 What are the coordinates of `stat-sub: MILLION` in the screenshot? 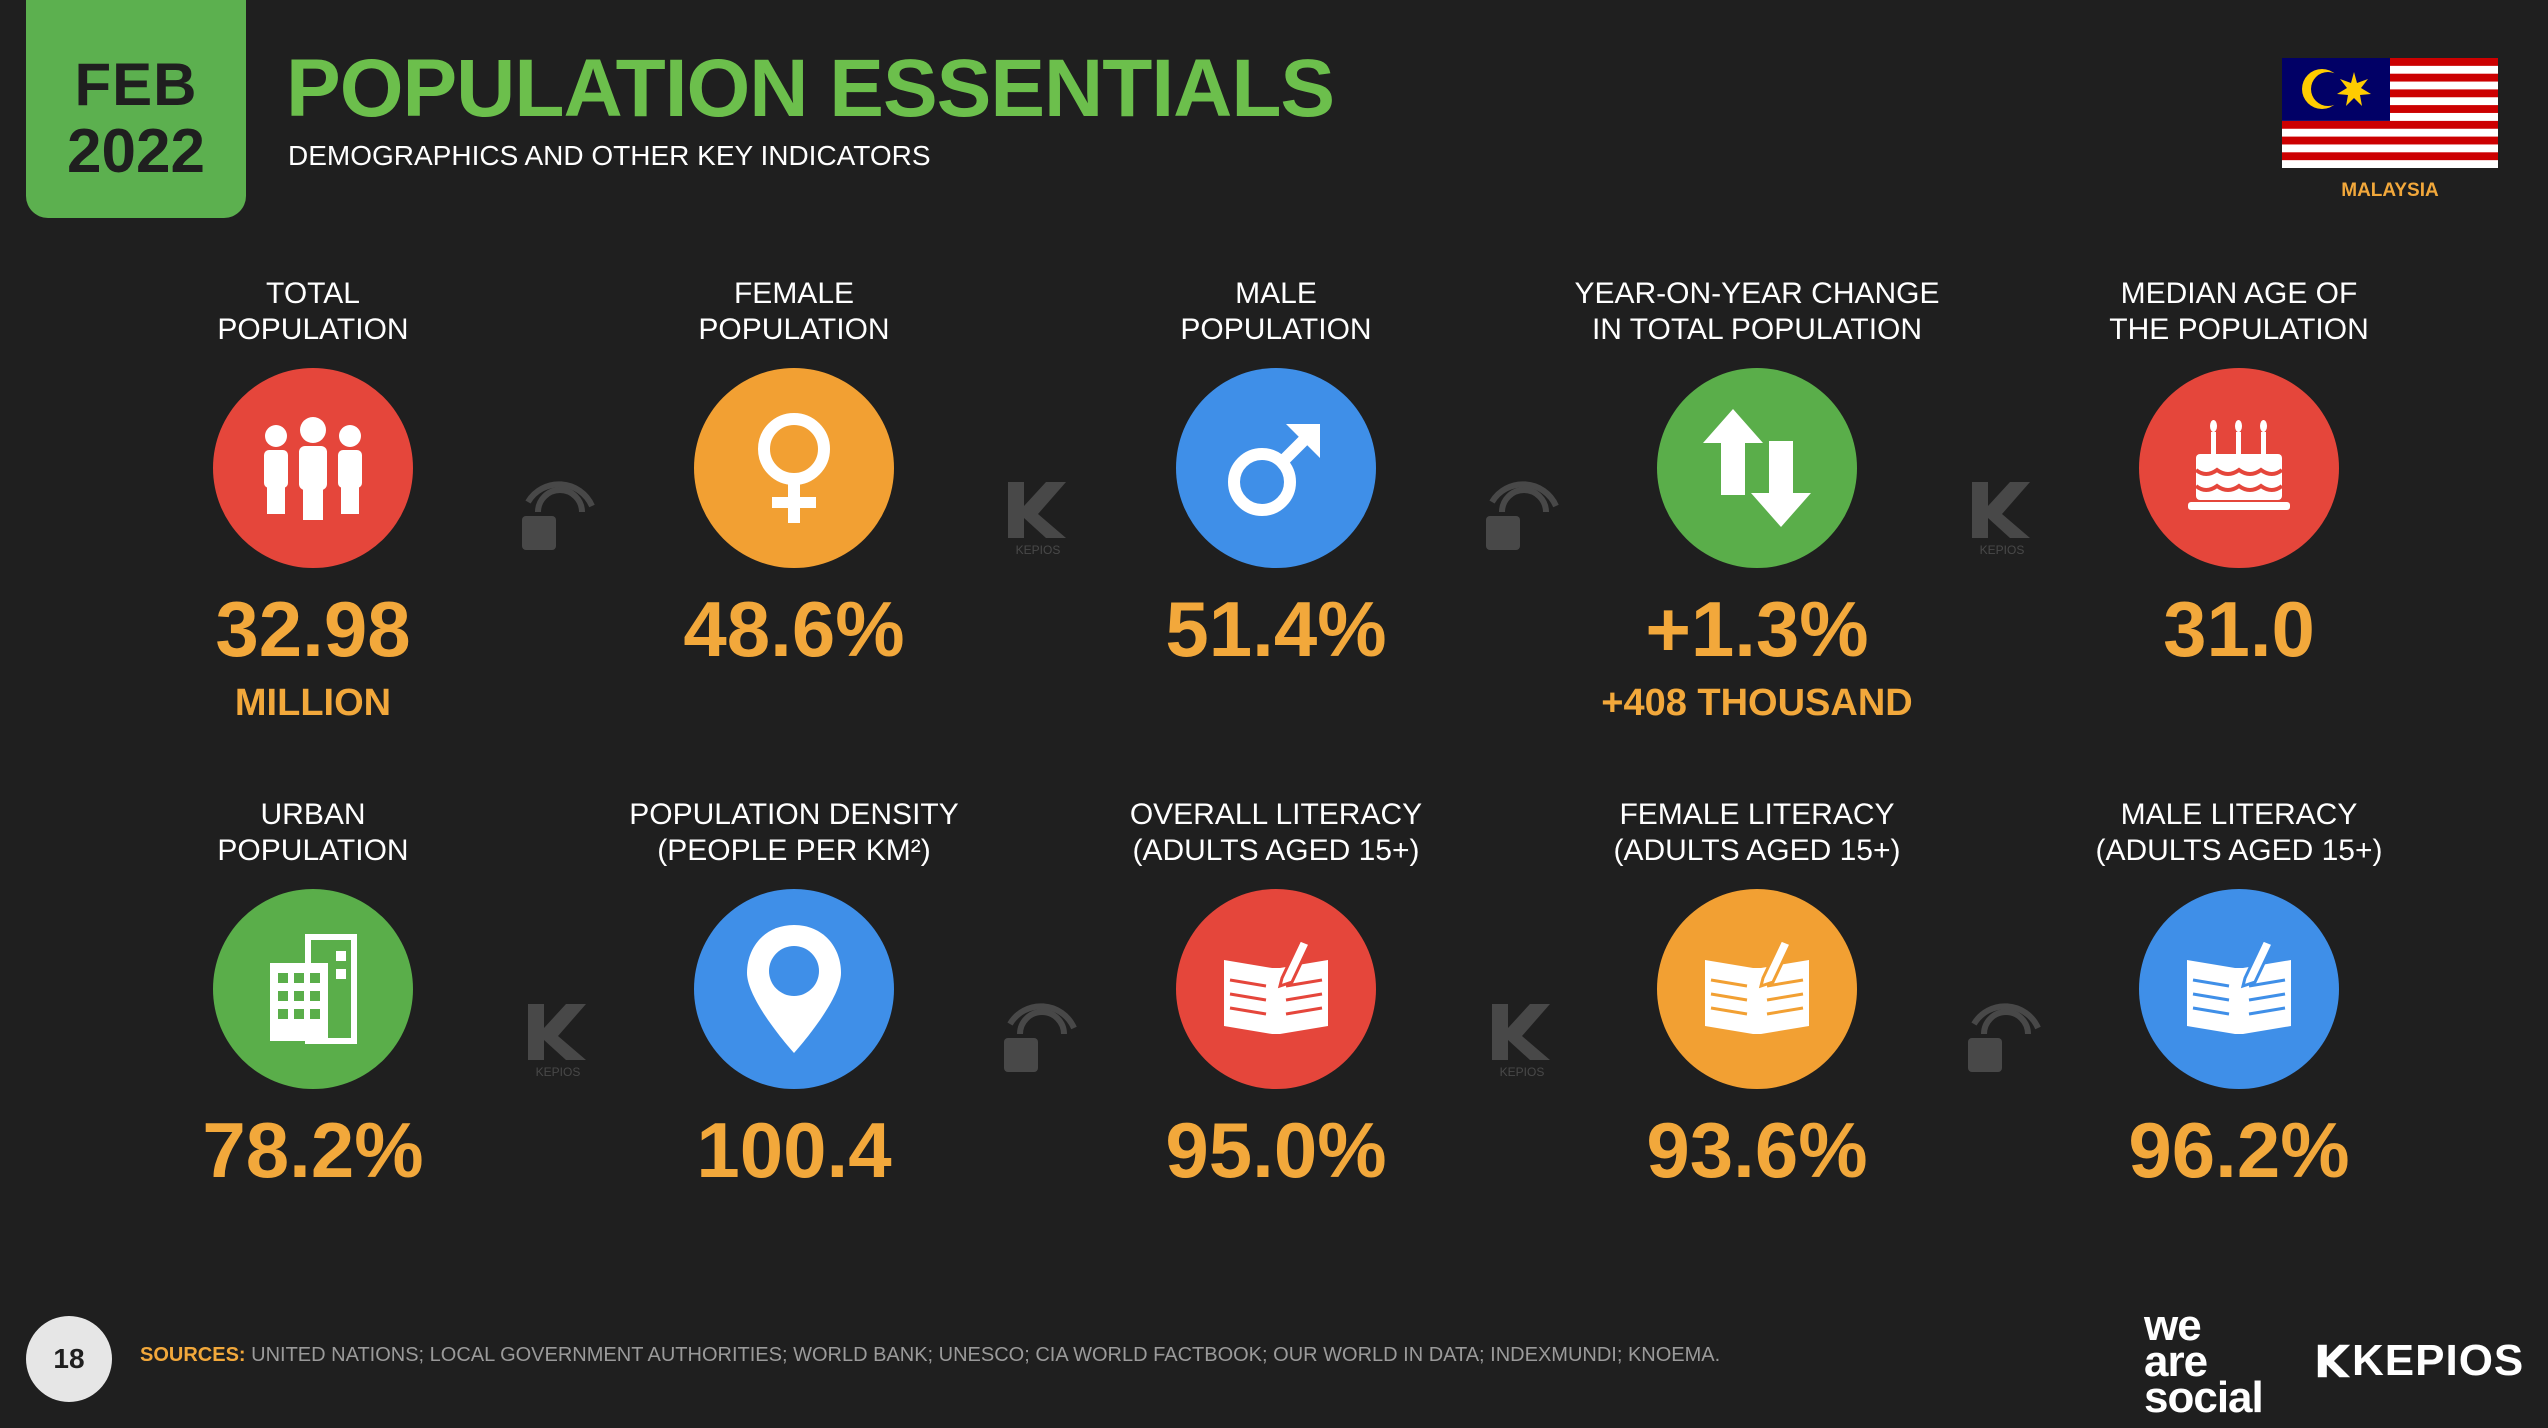 It's located at (313, 703).